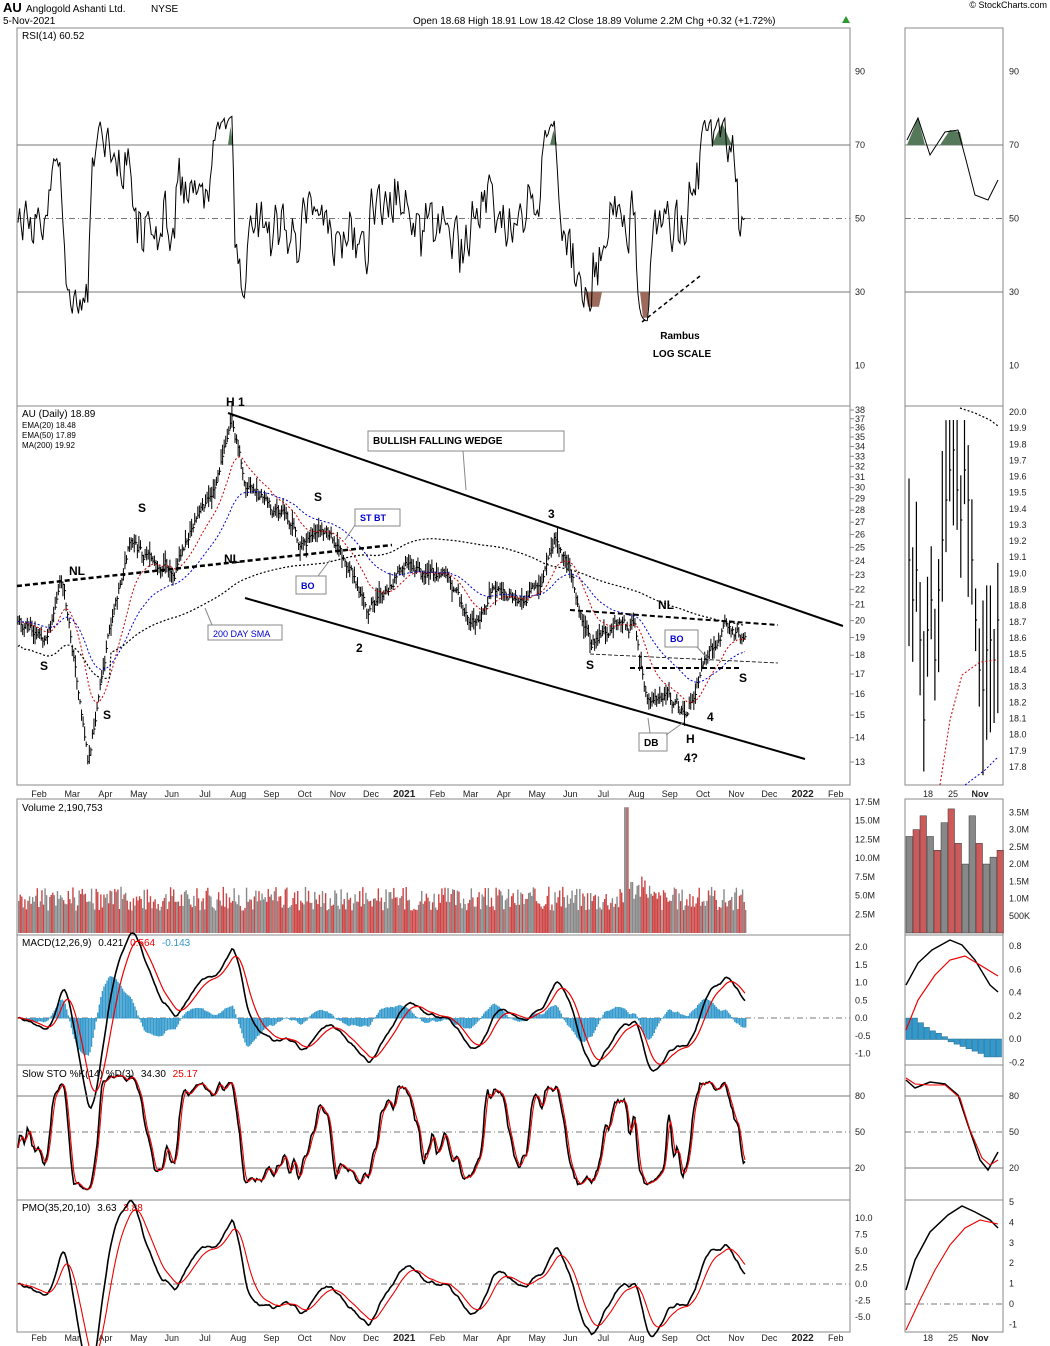  I want to click on wedge-pointer, so click(464, 470).